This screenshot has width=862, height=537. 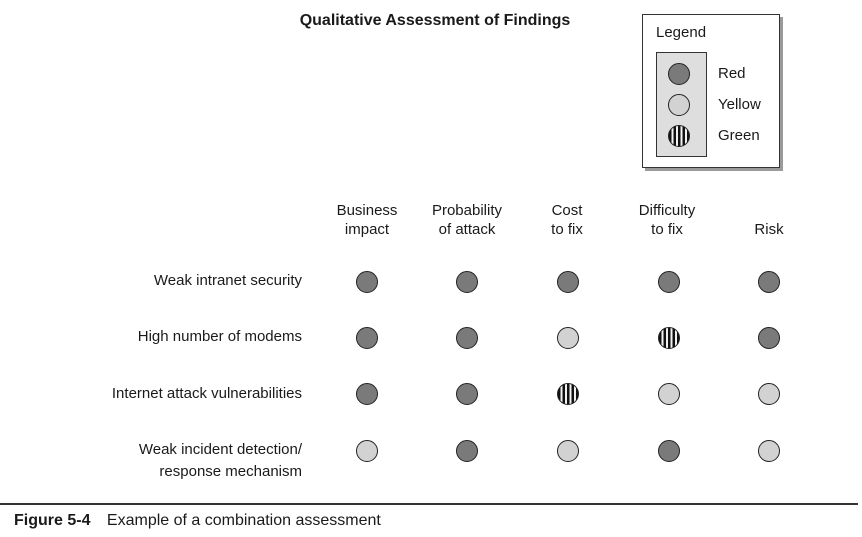 I want to click on legend-title: Legend, so click(x=681, y=32).